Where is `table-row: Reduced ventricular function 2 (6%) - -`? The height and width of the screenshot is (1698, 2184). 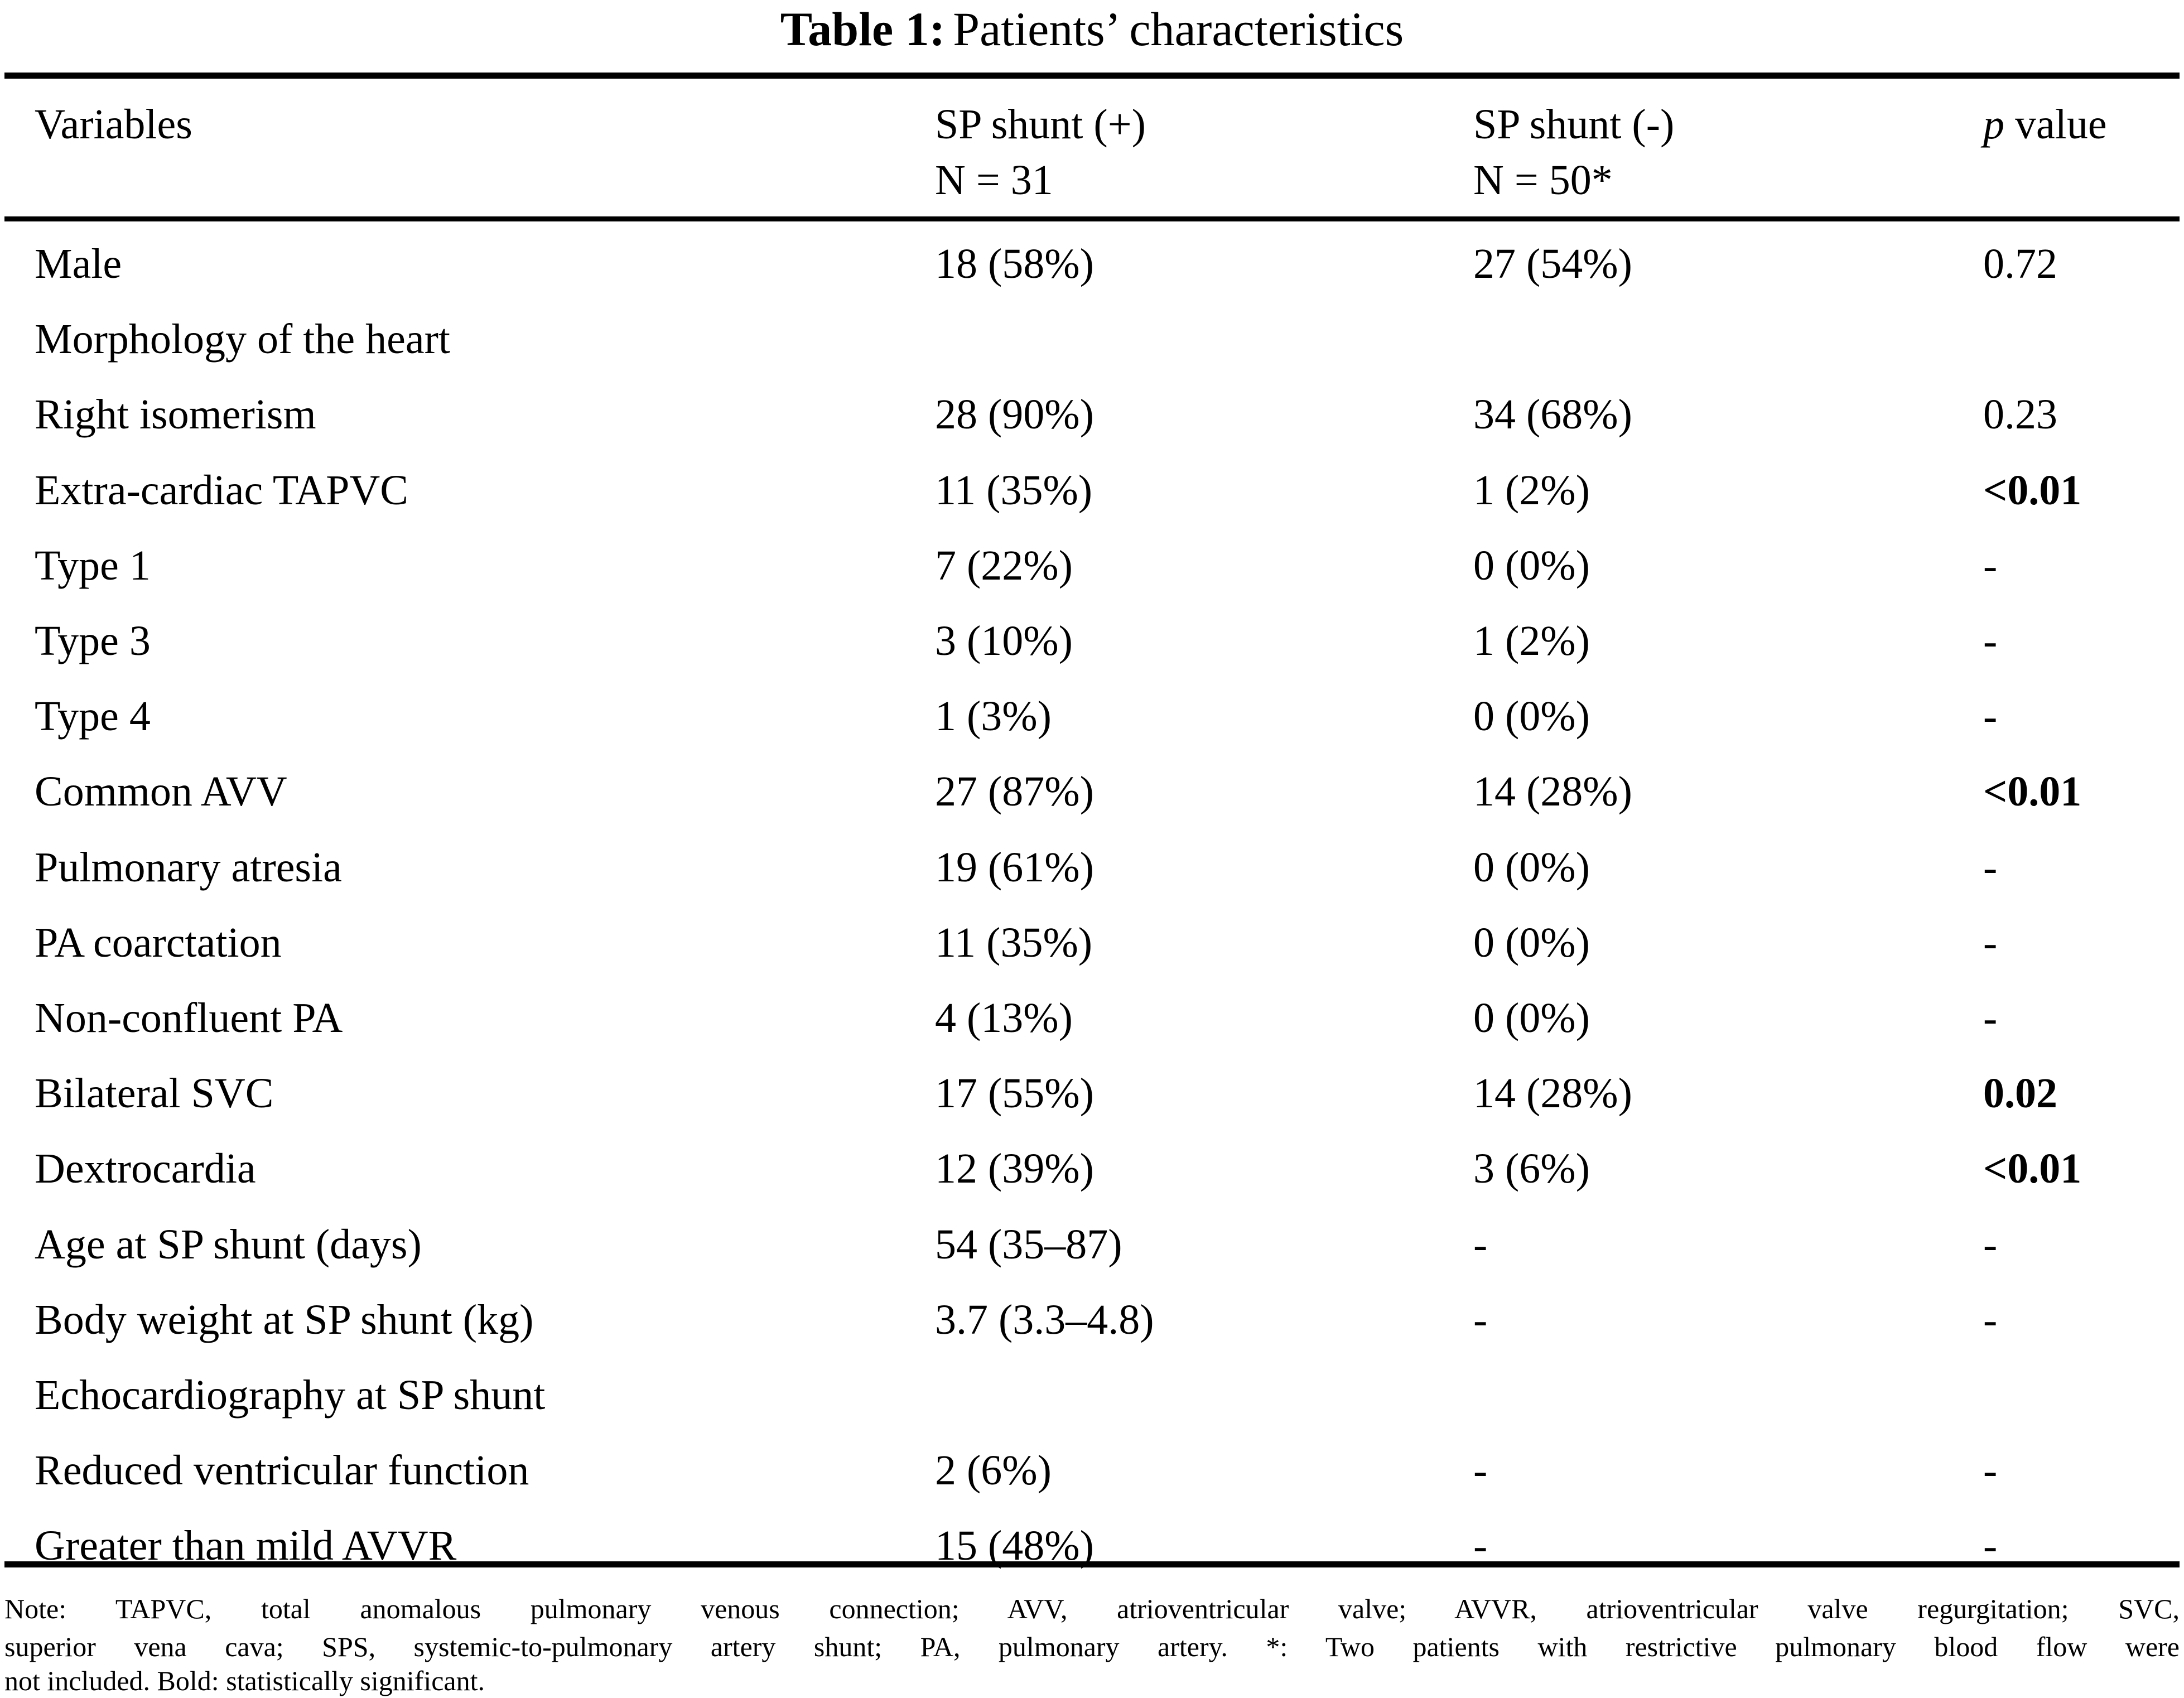 table-row: Reduced ventricular function 2 (6%) - - is located at coordinates (1092, 1471).